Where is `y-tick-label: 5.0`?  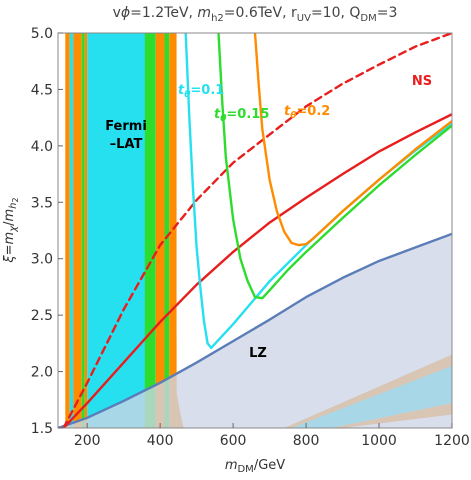
y-tick-label: 5.0 is located at coordinates (42, 34).